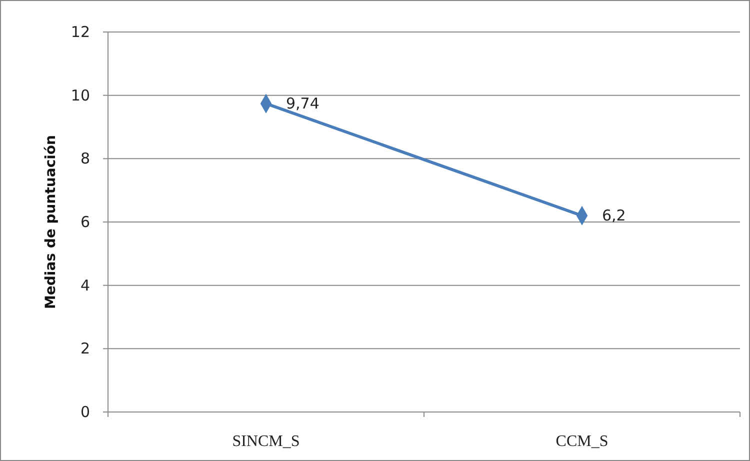 The image size is (750, 461). What do you see at coordinates (80, 95) in the screenshot?
I see `y-tick-label: 10` at bounding box center [80, 95].